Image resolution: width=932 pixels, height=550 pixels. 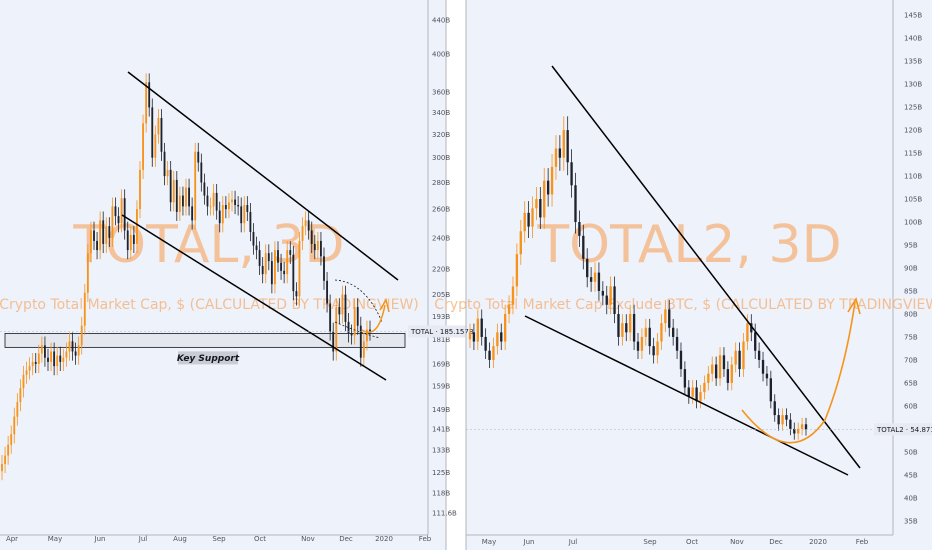 I want to click on y-tick-label: 45B, so click(x=911, y=475).